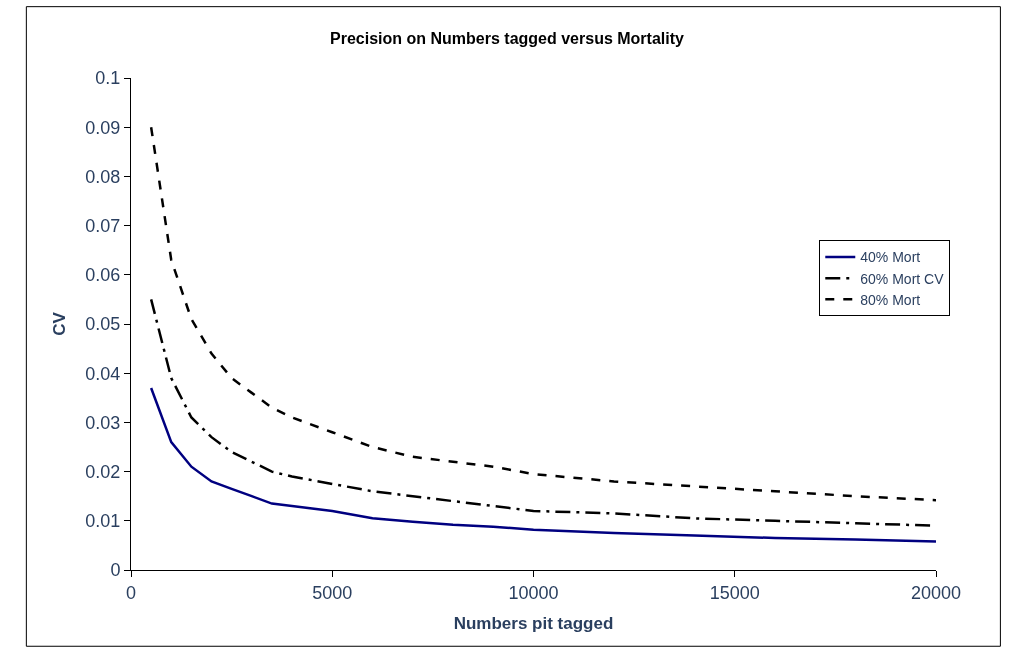 The width and height of the screenshot is (1014, 647). What do you see at coordinates (103, 373) in the screenshot?
I see `y-tick-label: 0.04` at bounding box center [103, 373].